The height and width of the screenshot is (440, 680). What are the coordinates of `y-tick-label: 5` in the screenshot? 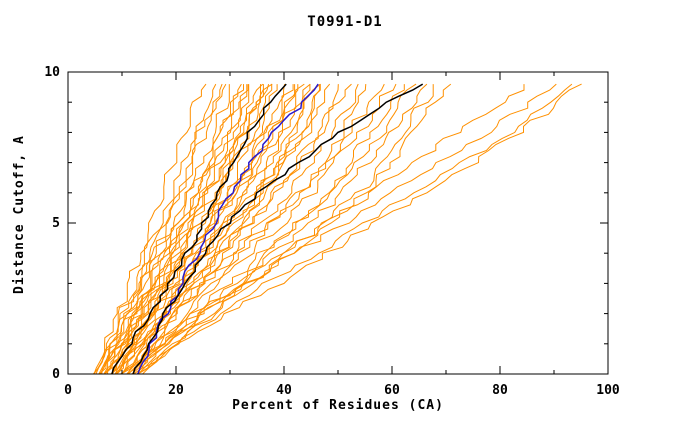 It's located at (56, 223).